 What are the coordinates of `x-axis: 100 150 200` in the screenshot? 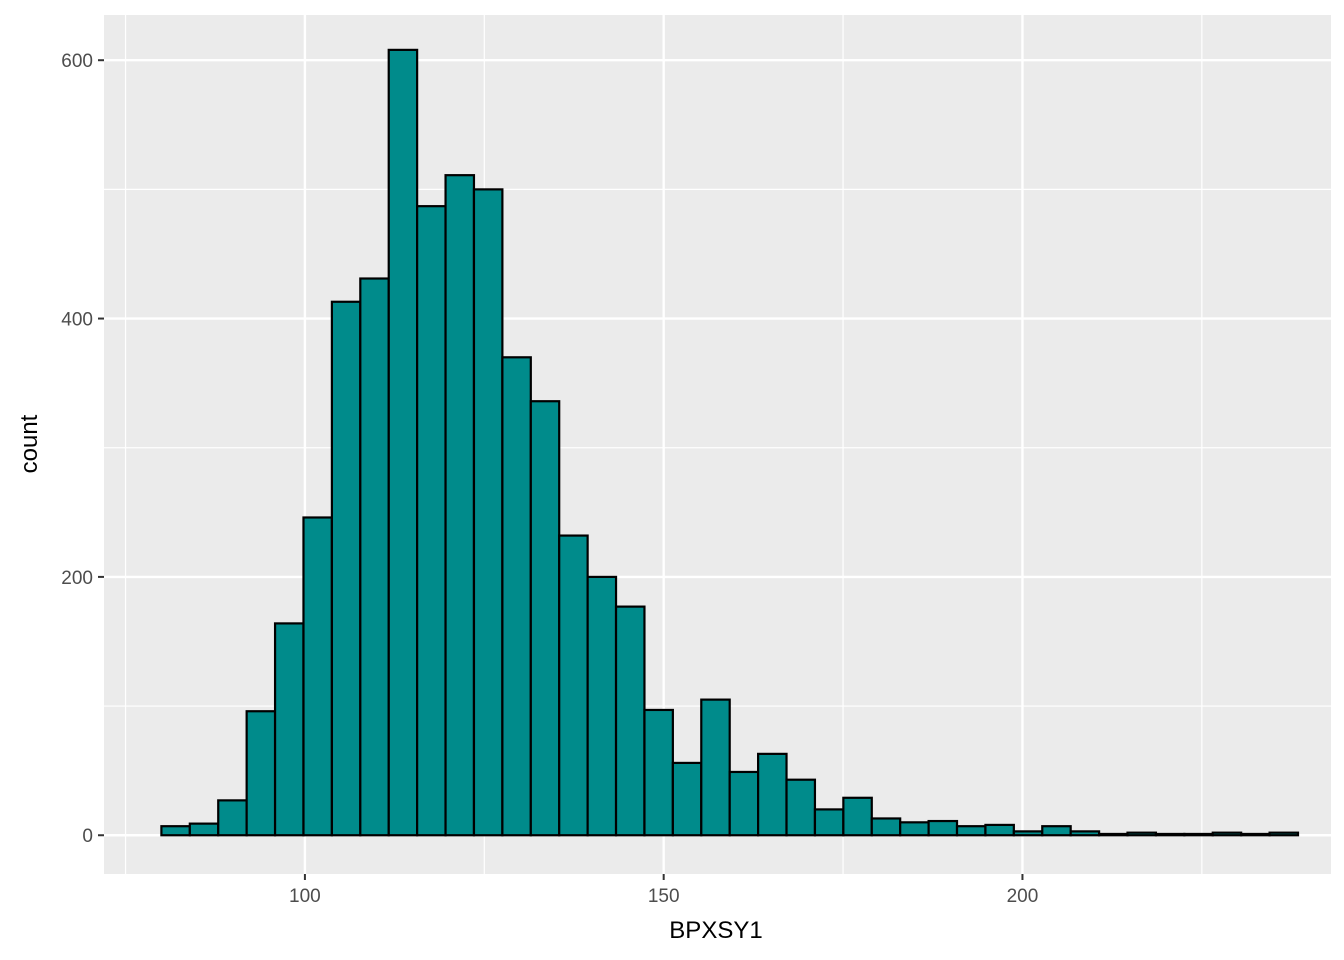 It's located at (663, 890).